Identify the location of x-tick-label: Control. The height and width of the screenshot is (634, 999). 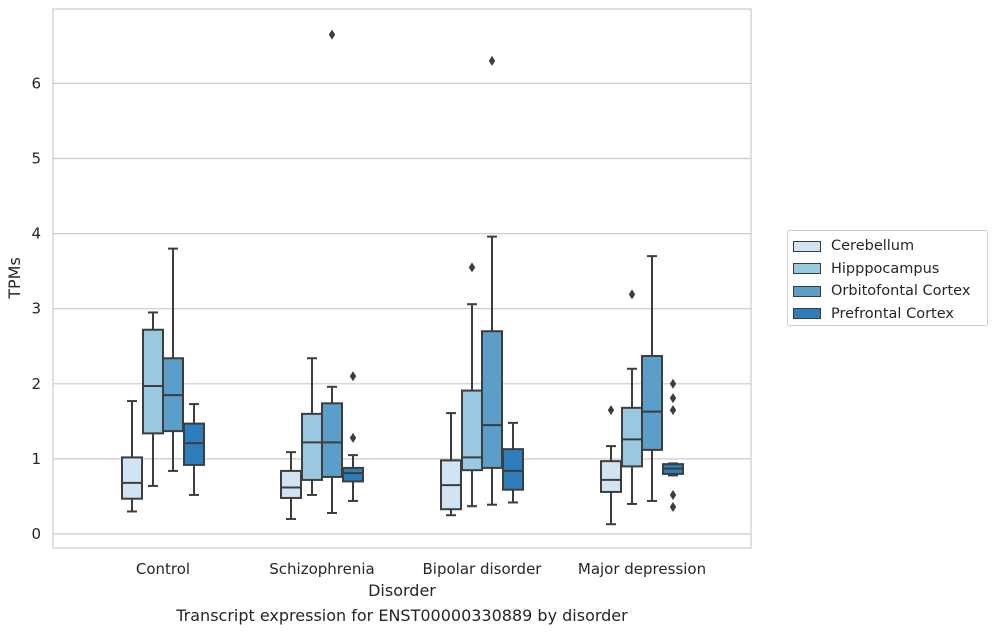
(163, 569).